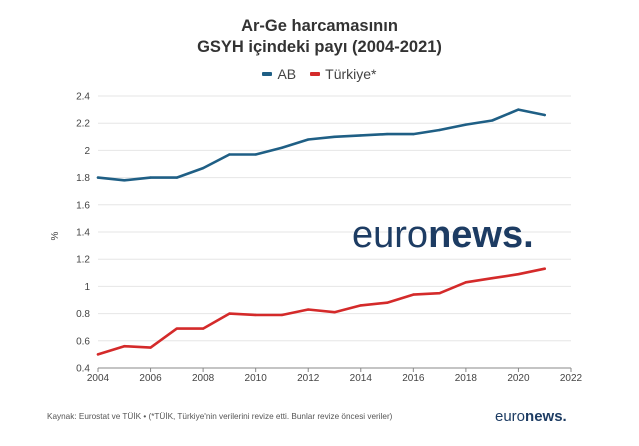 Image resolution: width=639 pixels, height=446 pixels. I want to click on y-tick-label: 1.4, so click(83, 233).